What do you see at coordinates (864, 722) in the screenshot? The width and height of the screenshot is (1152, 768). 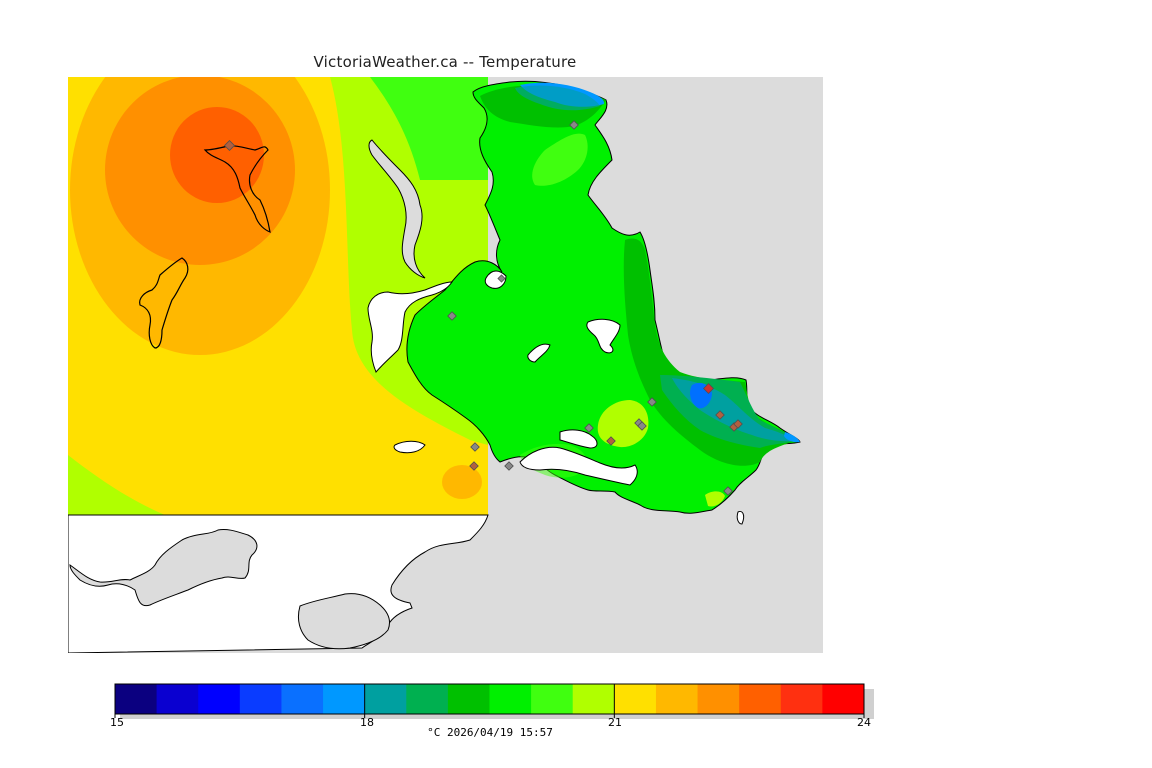 I see `legend-tick-24: 24` at bounding box center [864, 722].